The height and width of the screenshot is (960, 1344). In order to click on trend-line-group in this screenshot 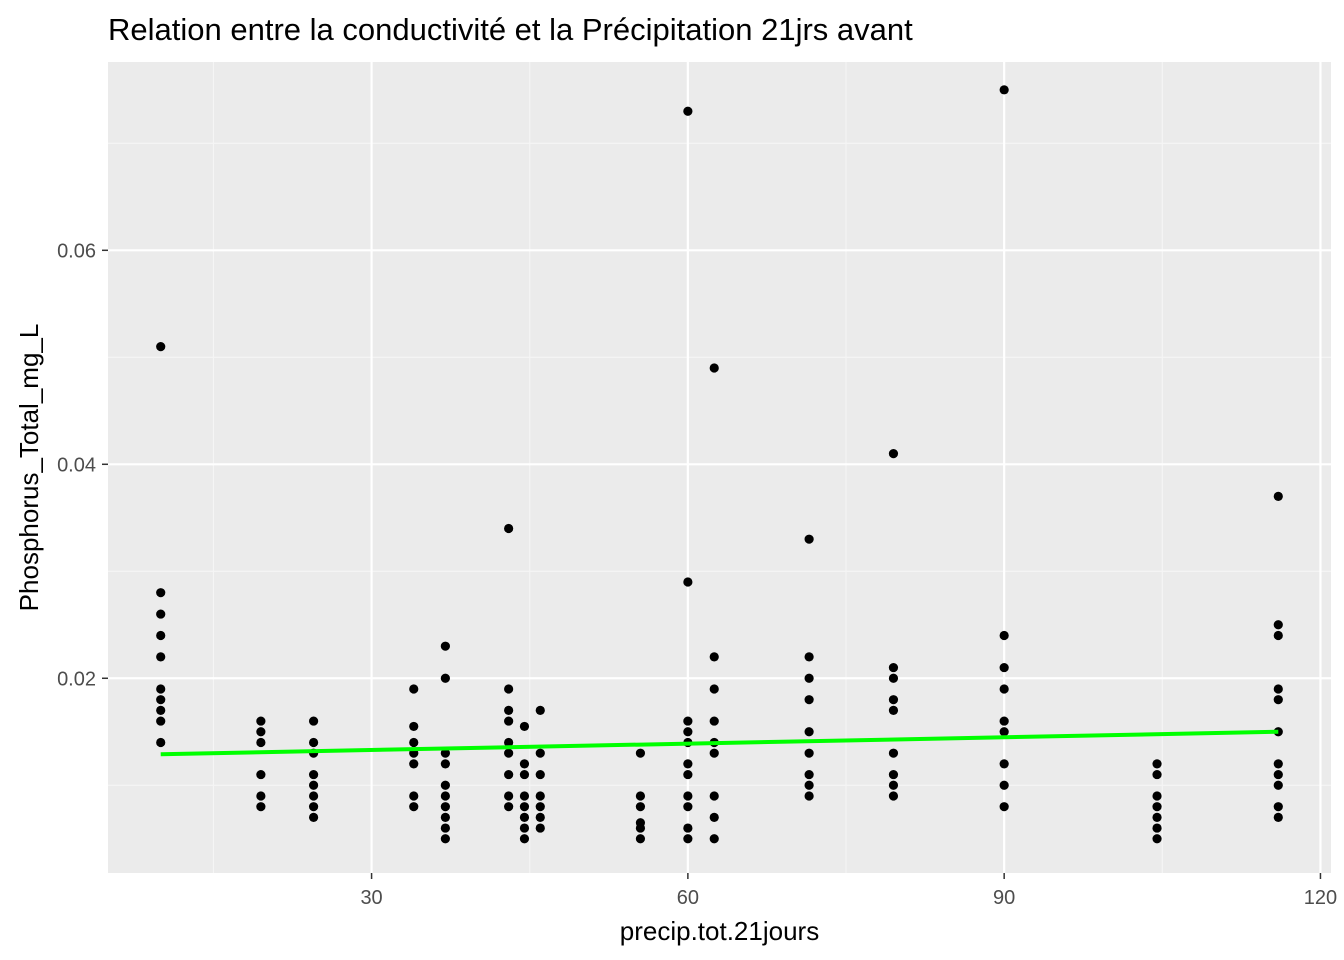, I will do `click(719, 743)`.